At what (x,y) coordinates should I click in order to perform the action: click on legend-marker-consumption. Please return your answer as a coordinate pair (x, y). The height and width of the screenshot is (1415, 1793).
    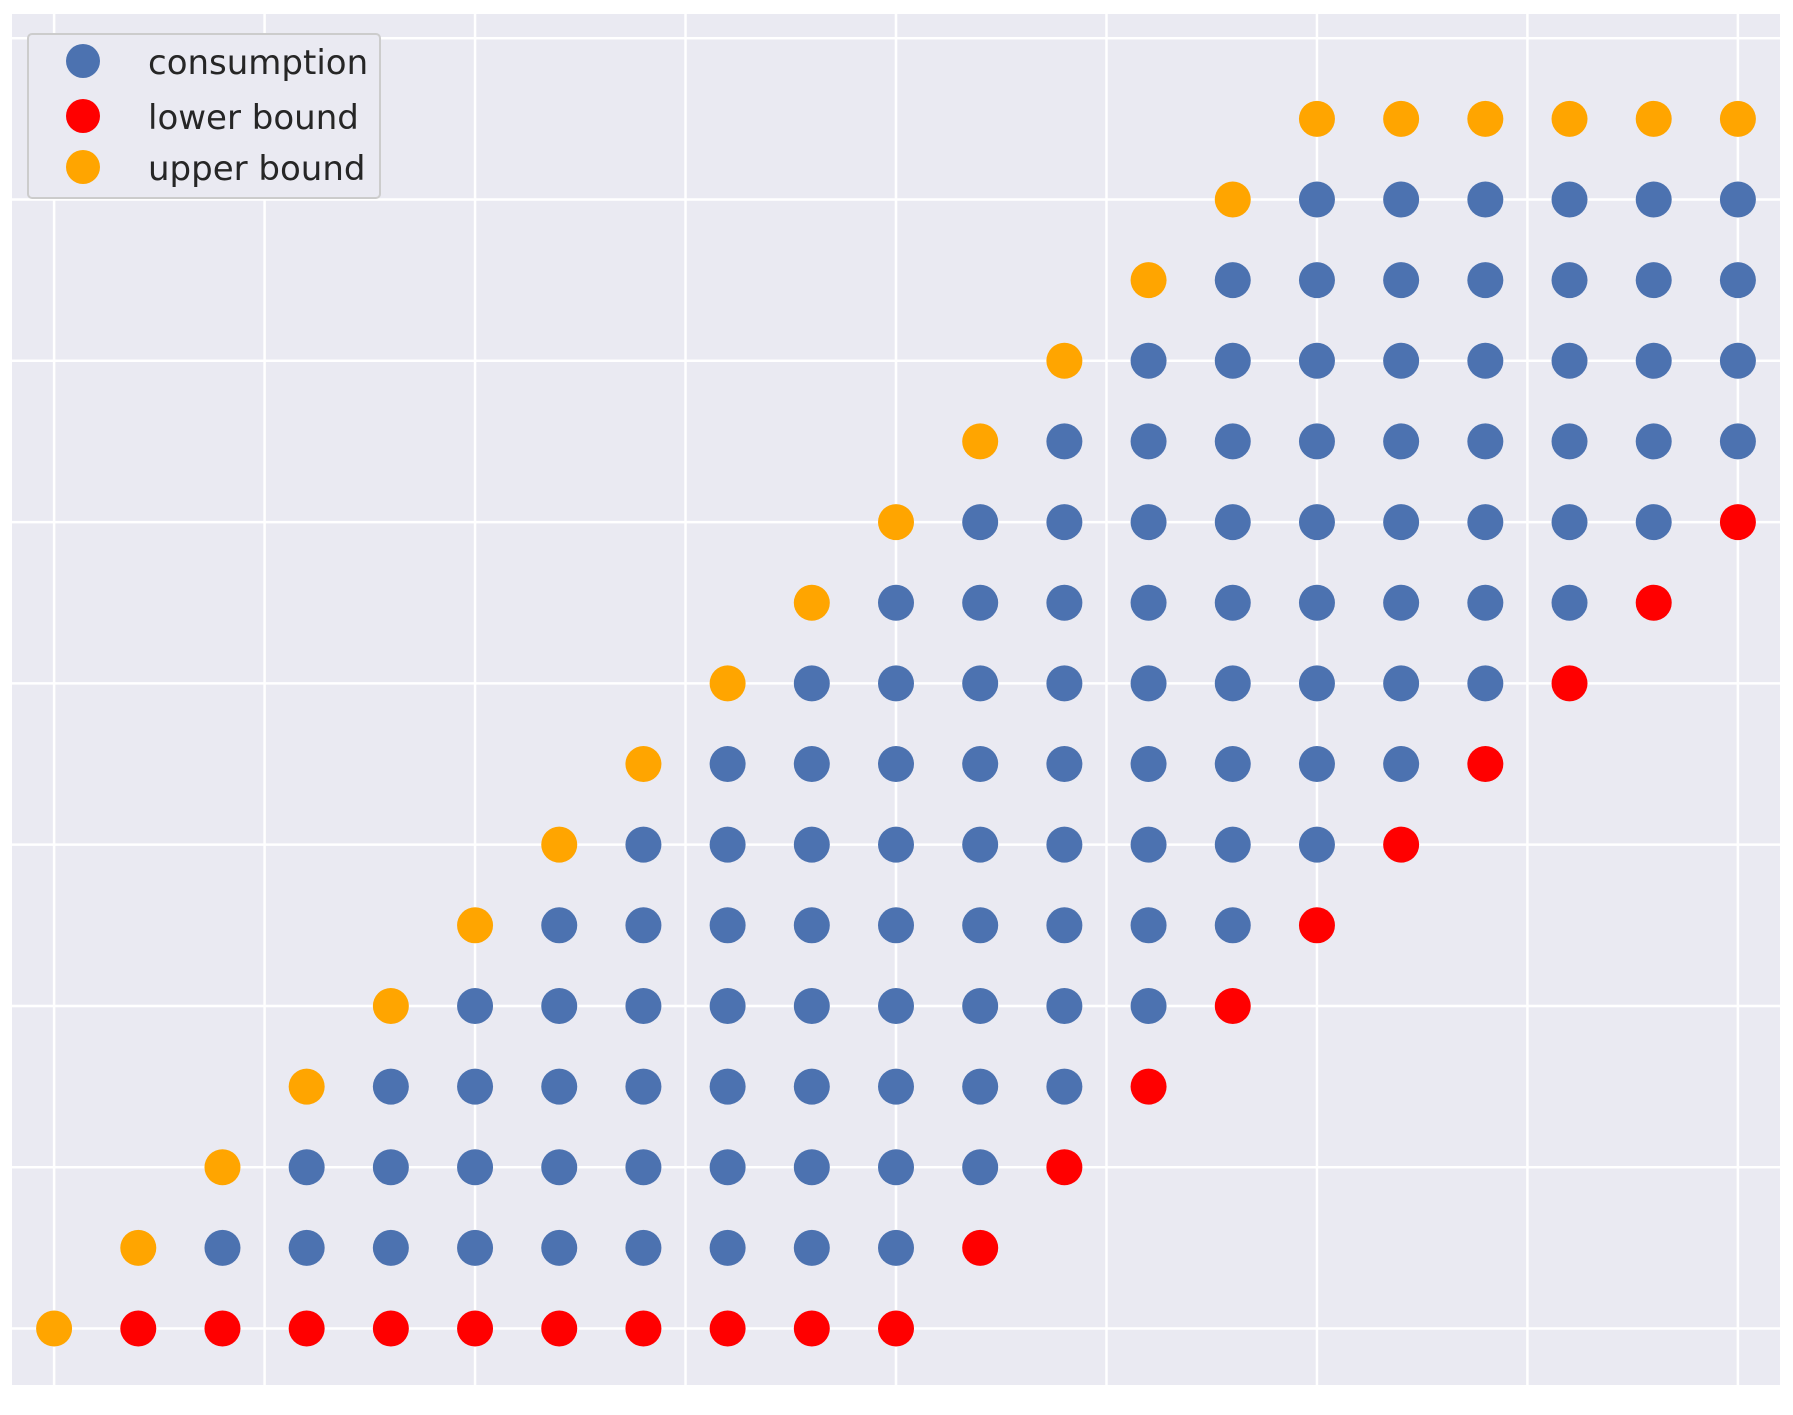
    Looking at the image, I should click on (83, 61).